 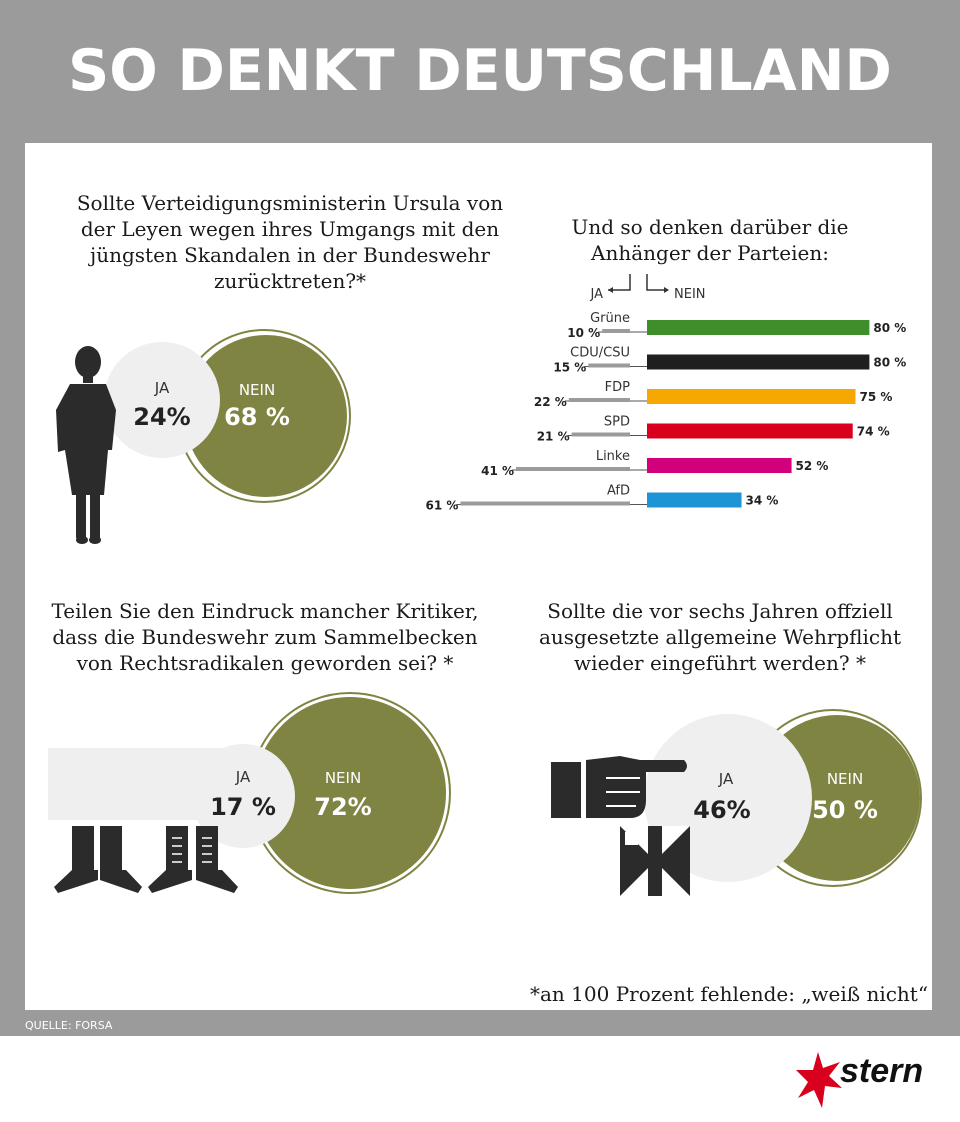 I want to click on nein-bar-value-1: 80 %, so click(x=889, y=363).